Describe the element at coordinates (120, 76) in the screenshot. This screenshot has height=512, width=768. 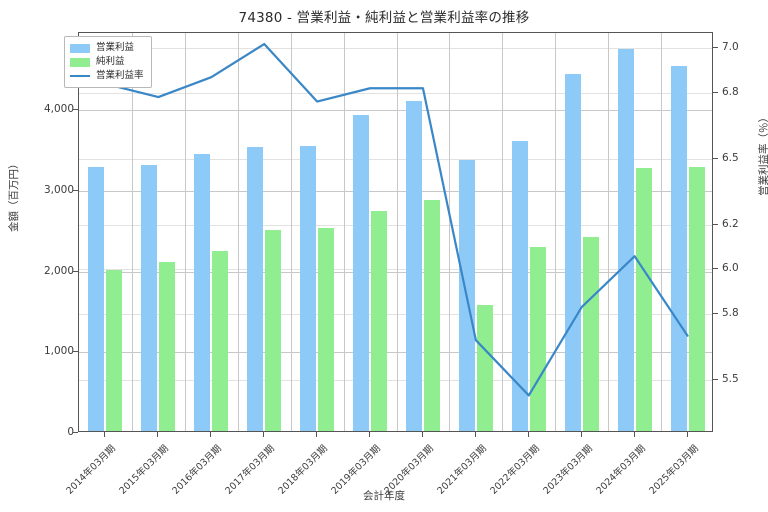
I see `legend-label: 営業利益率` at that location.